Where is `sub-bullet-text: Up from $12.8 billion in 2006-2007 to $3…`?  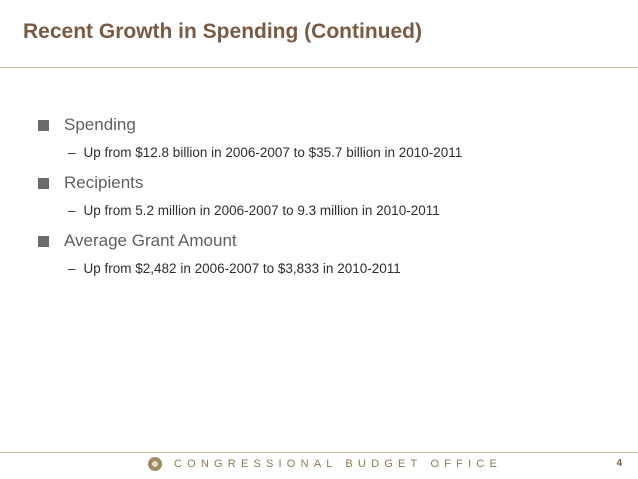
sub-bullet-text: Up from $12.8 billion in 2006-2007 to $3… is located at coordinates (273, 152).